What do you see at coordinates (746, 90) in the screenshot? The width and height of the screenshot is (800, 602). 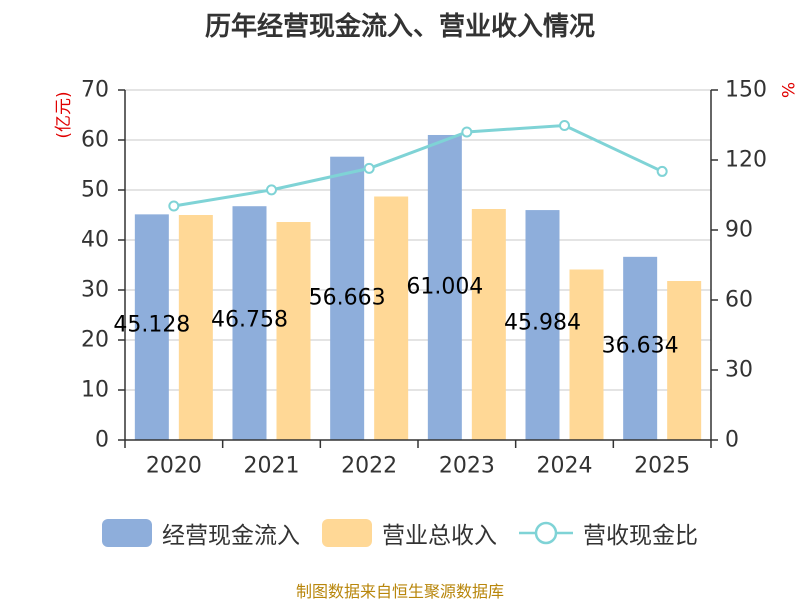 I see `y-right-tick-label: 150` at bounding box center [746, 90].